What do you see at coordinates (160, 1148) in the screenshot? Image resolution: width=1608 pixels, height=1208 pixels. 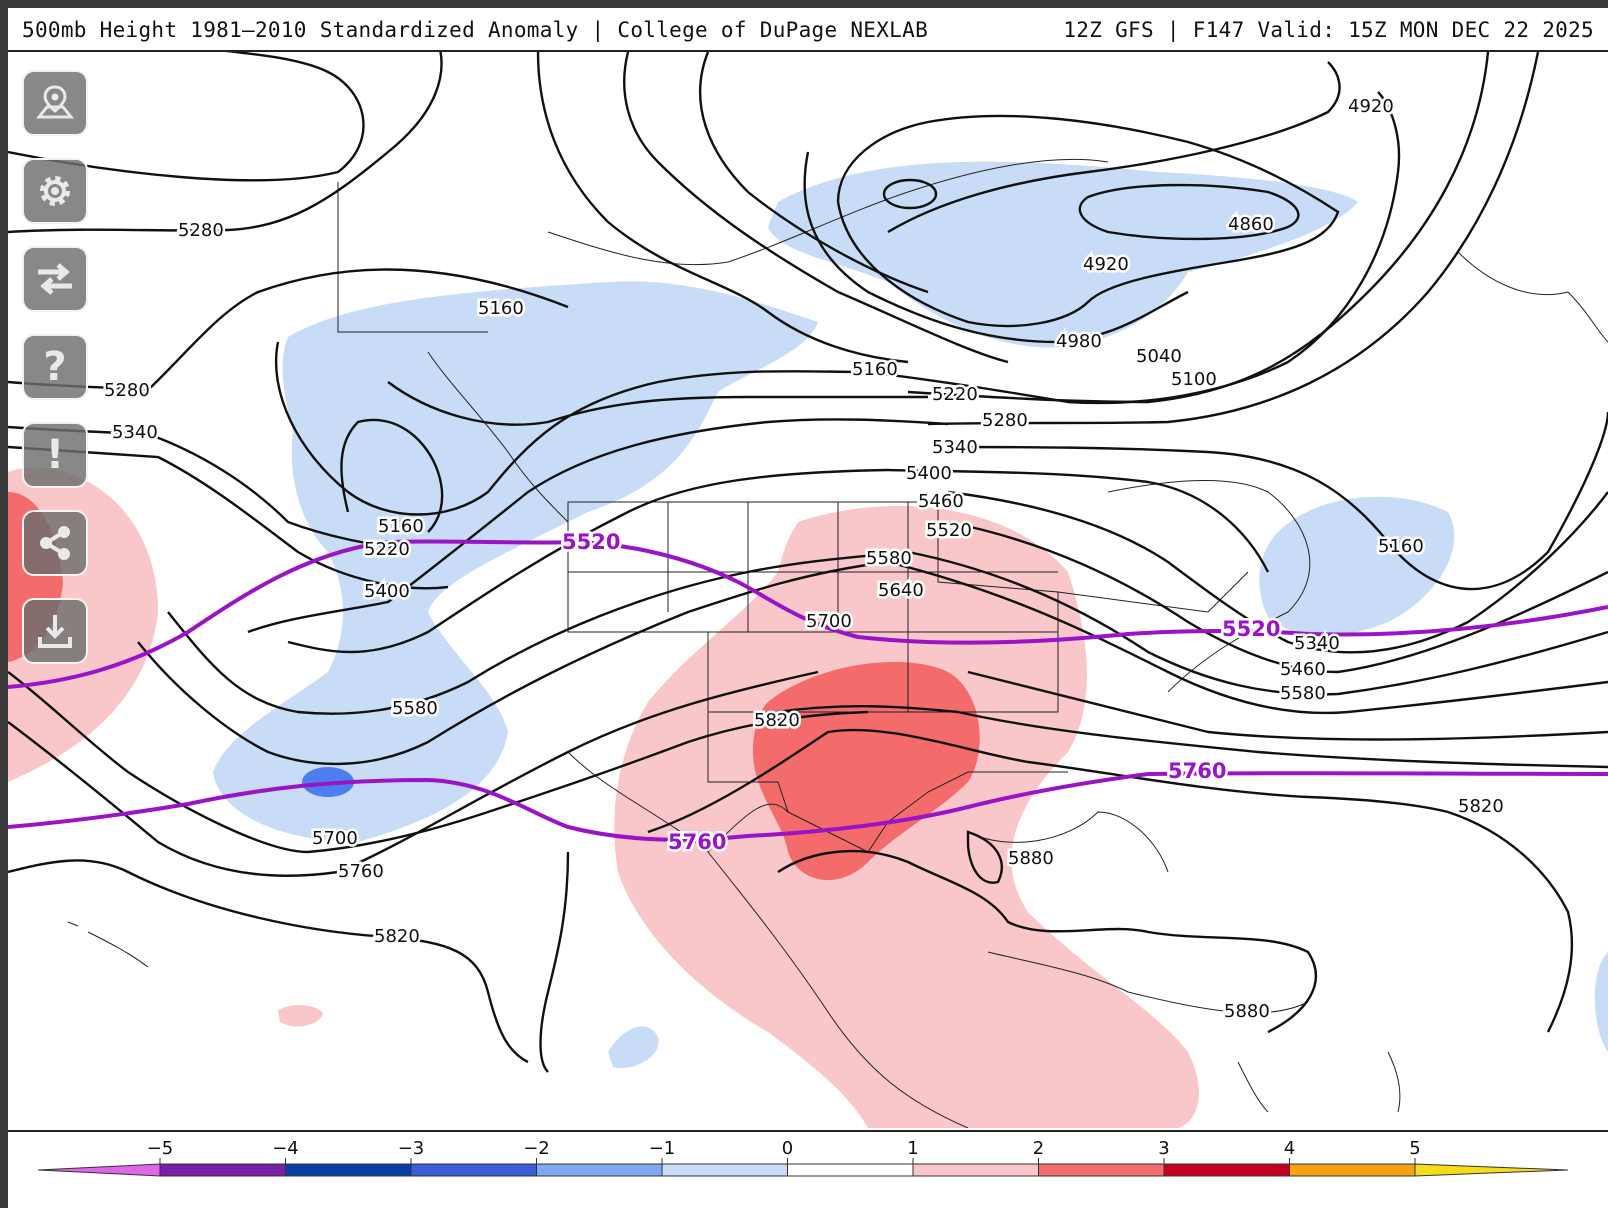 I see `colorbar-tick-label: −5` at bounding box center [160, 1148].